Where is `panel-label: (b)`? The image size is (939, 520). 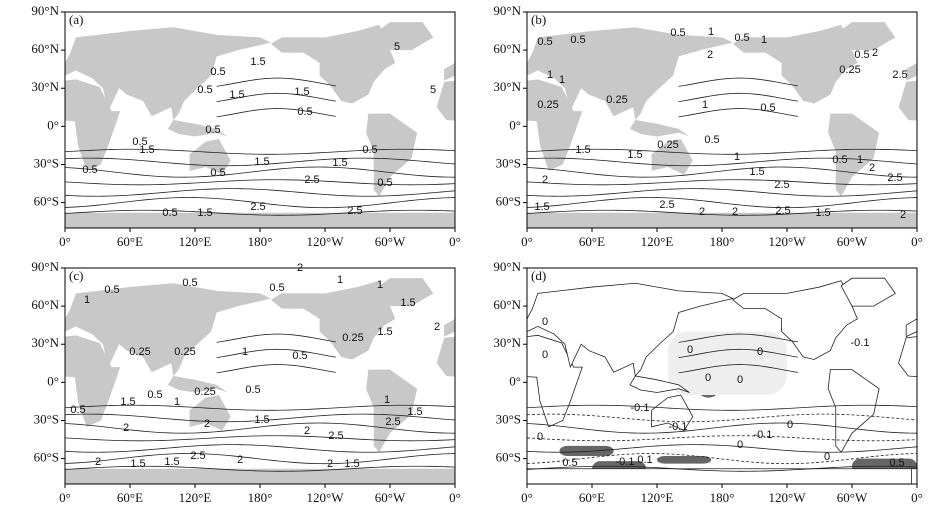 panel-label: (b) is located at coordinates (538, 19).